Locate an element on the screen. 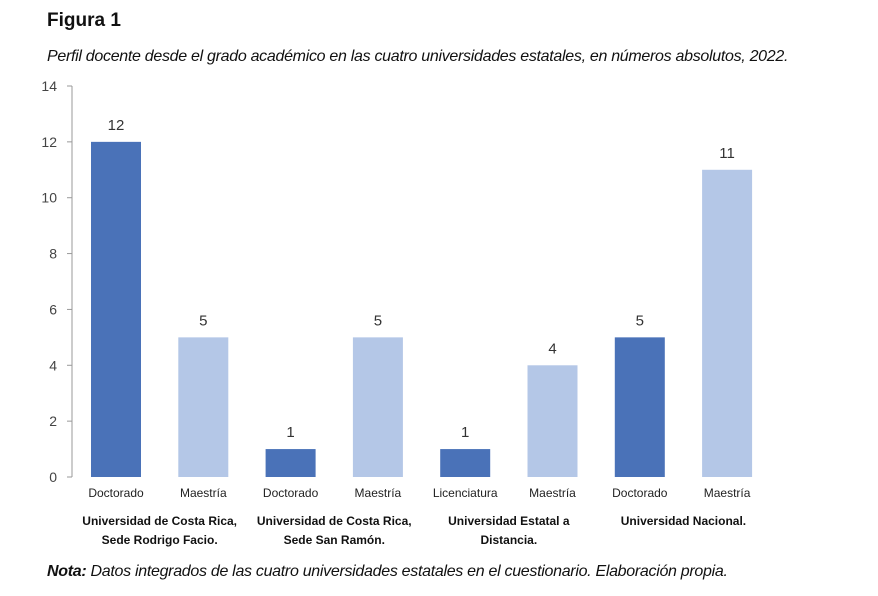 The width and height of the screenshot is (878, 596). y-tick-label: 0 is located at coordinates (53, 477).